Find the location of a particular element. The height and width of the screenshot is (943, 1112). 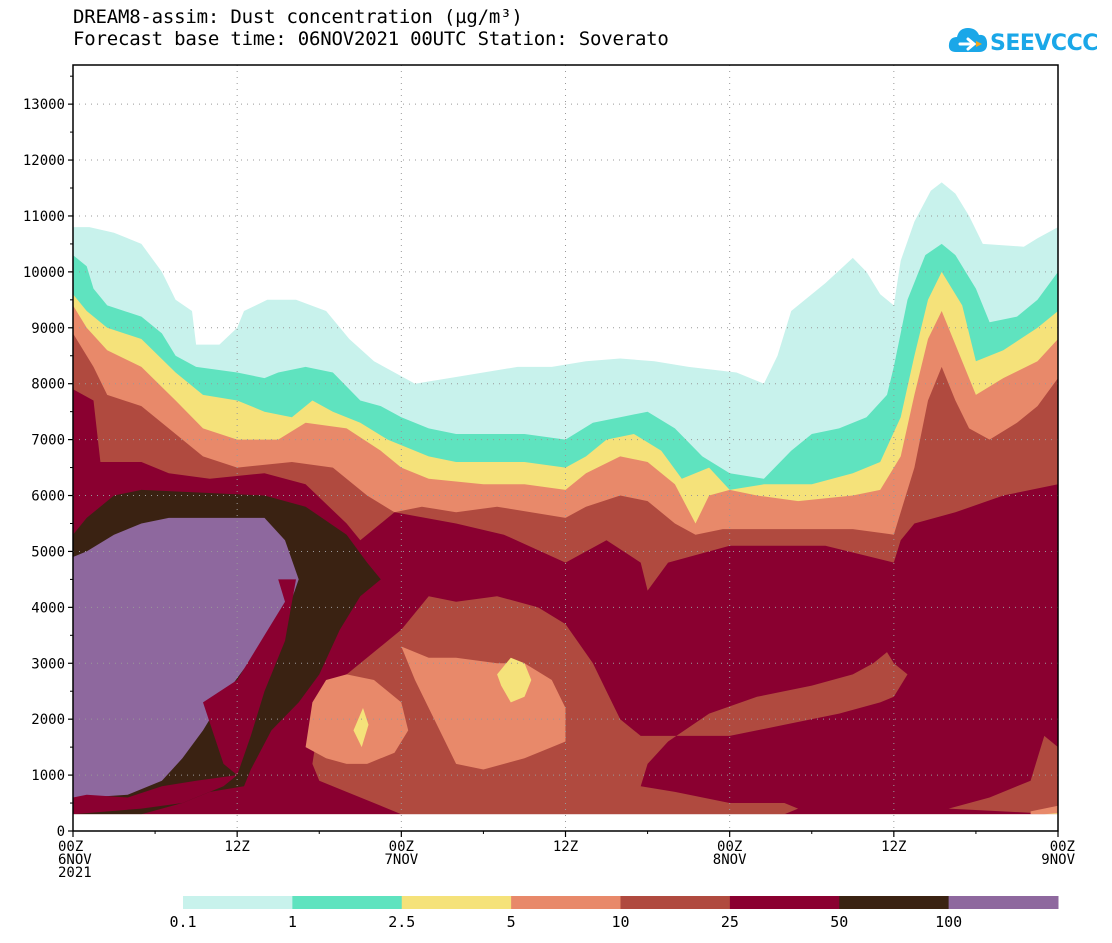

x-tick-label-2-1: 7NOV is located at coordinates (401, 860).